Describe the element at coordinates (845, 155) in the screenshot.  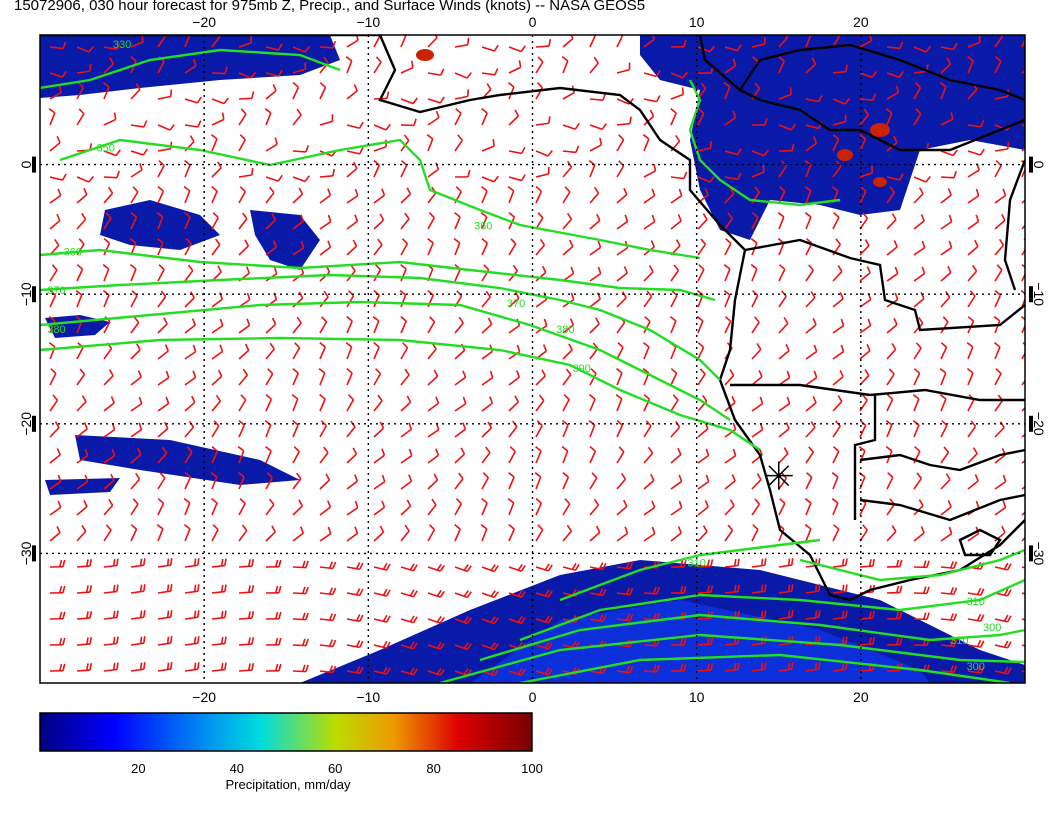
I see `precip-core` at that location.